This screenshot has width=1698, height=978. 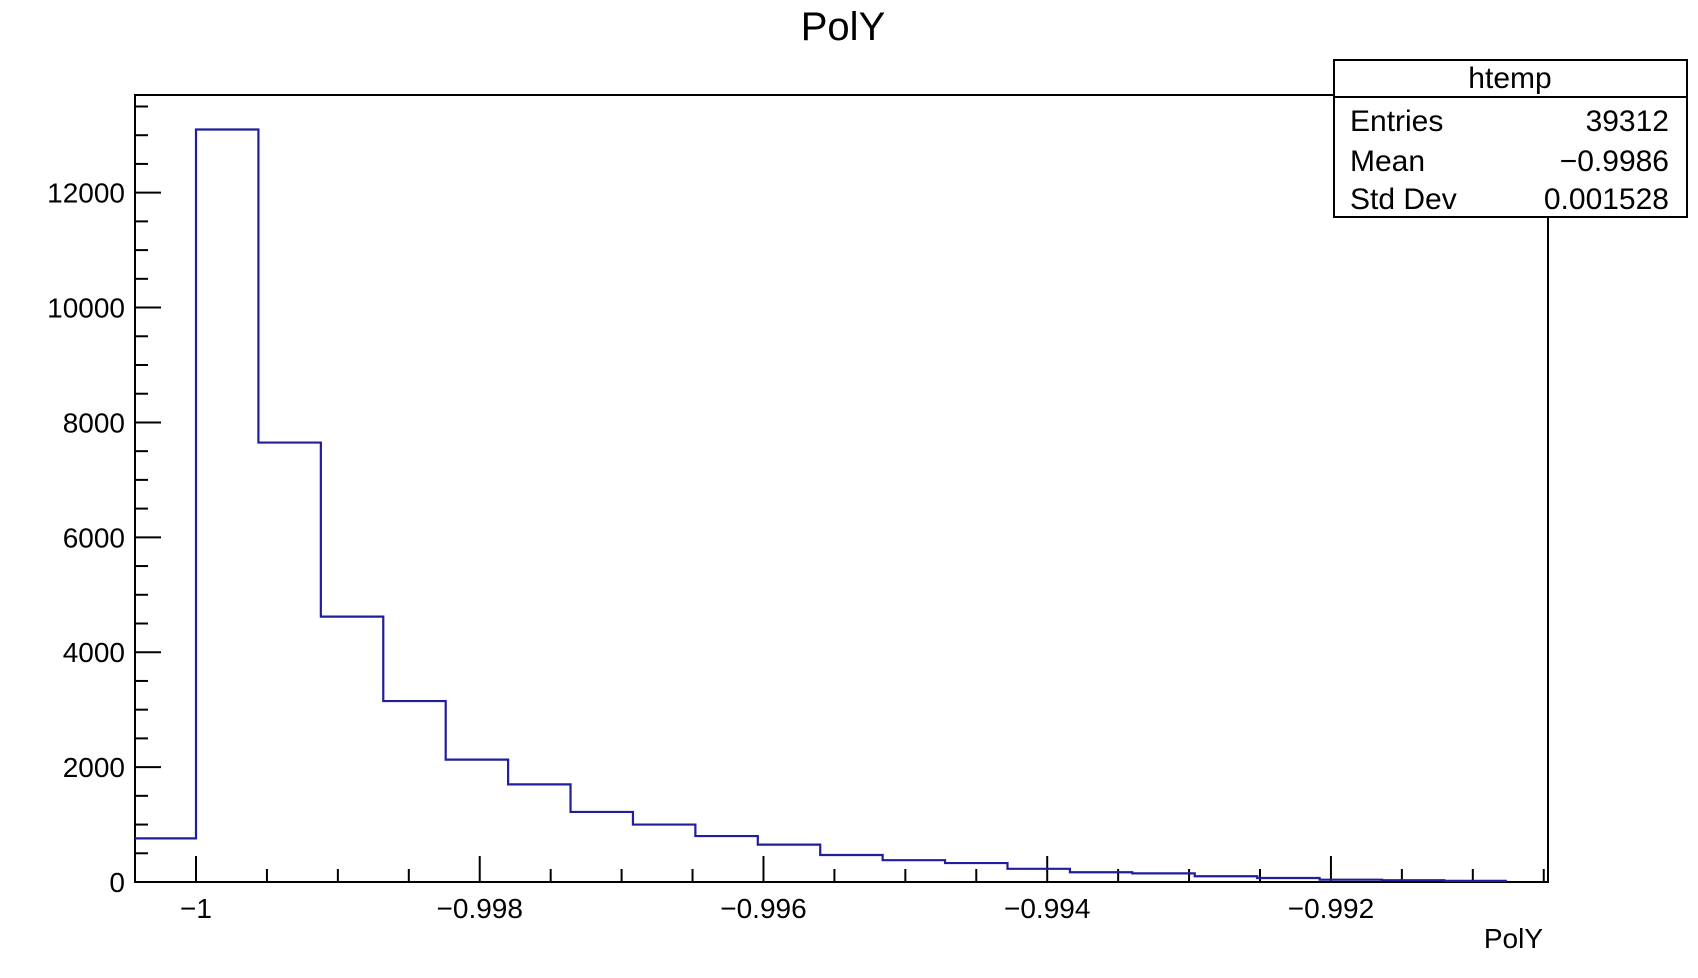 What do you see at coordinates (1331, 908) in the screenshot?
I see `x-tick-label: −0.992` at bounding box center [1331, 908].